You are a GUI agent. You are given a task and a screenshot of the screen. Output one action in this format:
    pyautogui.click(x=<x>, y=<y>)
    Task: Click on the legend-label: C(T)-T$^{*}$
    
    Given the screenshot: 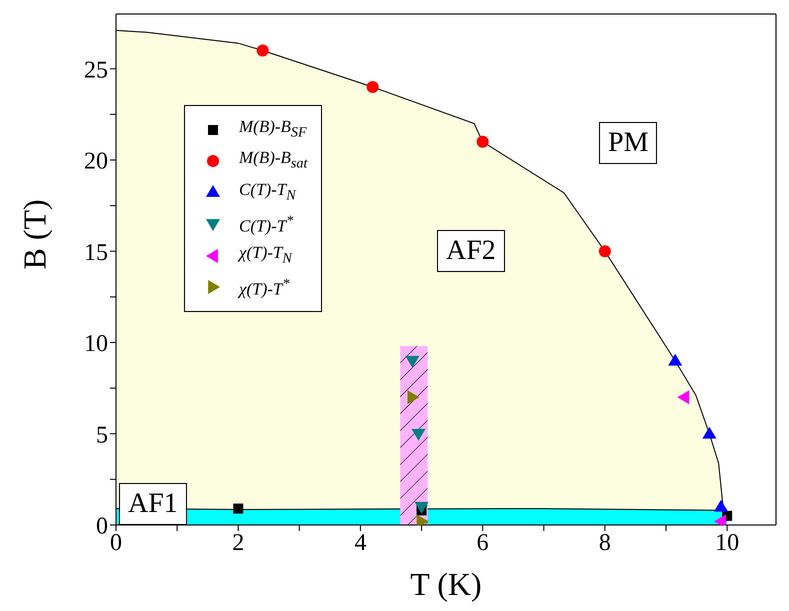 What is the action you would take?
    pyautogui.click(x=266, y=225)
    